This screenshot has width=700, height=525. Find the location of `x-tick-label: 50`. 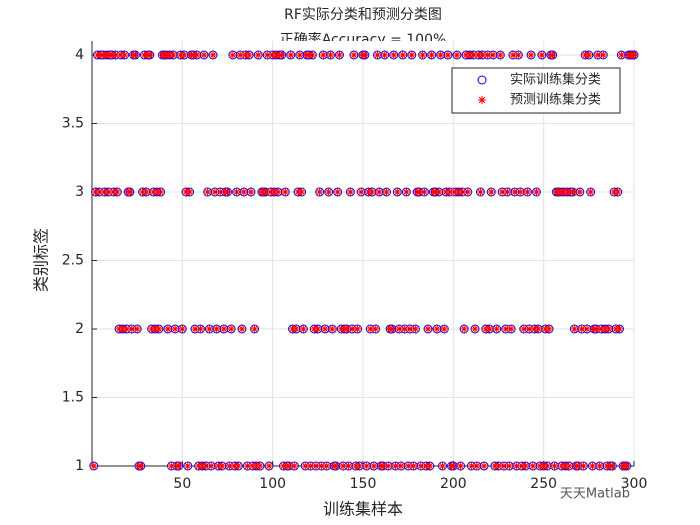

x-tick-label: 50 is located at coordinates (182, 484).